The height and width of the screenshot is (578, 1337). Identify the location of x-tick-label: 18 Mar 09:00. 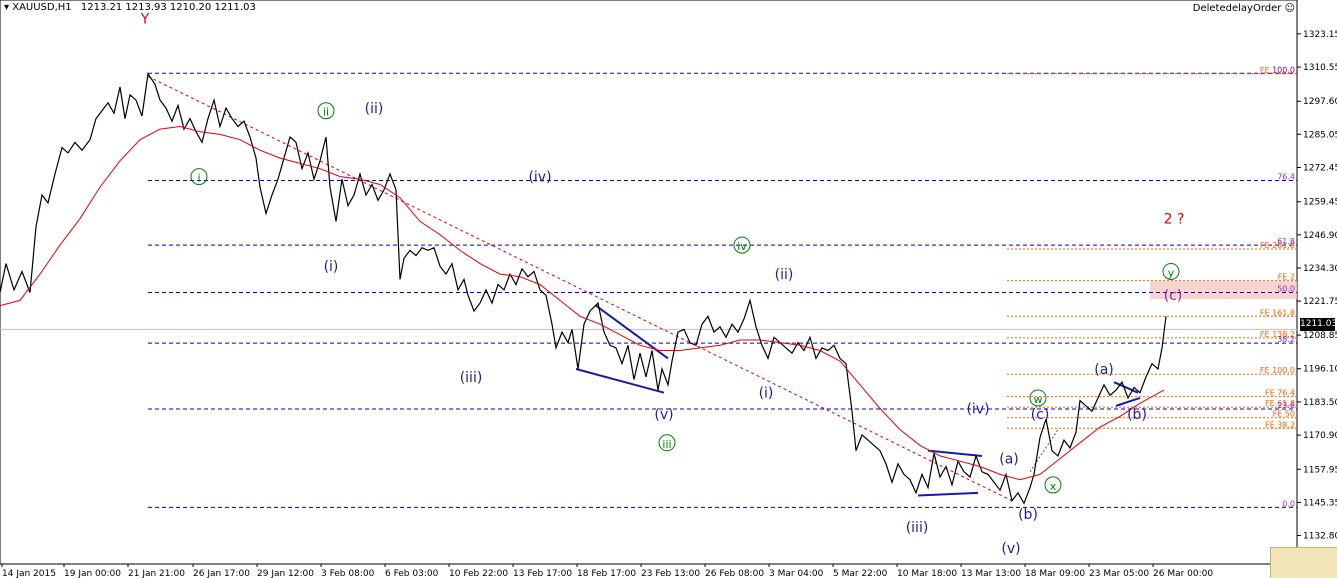
(1055, 573).